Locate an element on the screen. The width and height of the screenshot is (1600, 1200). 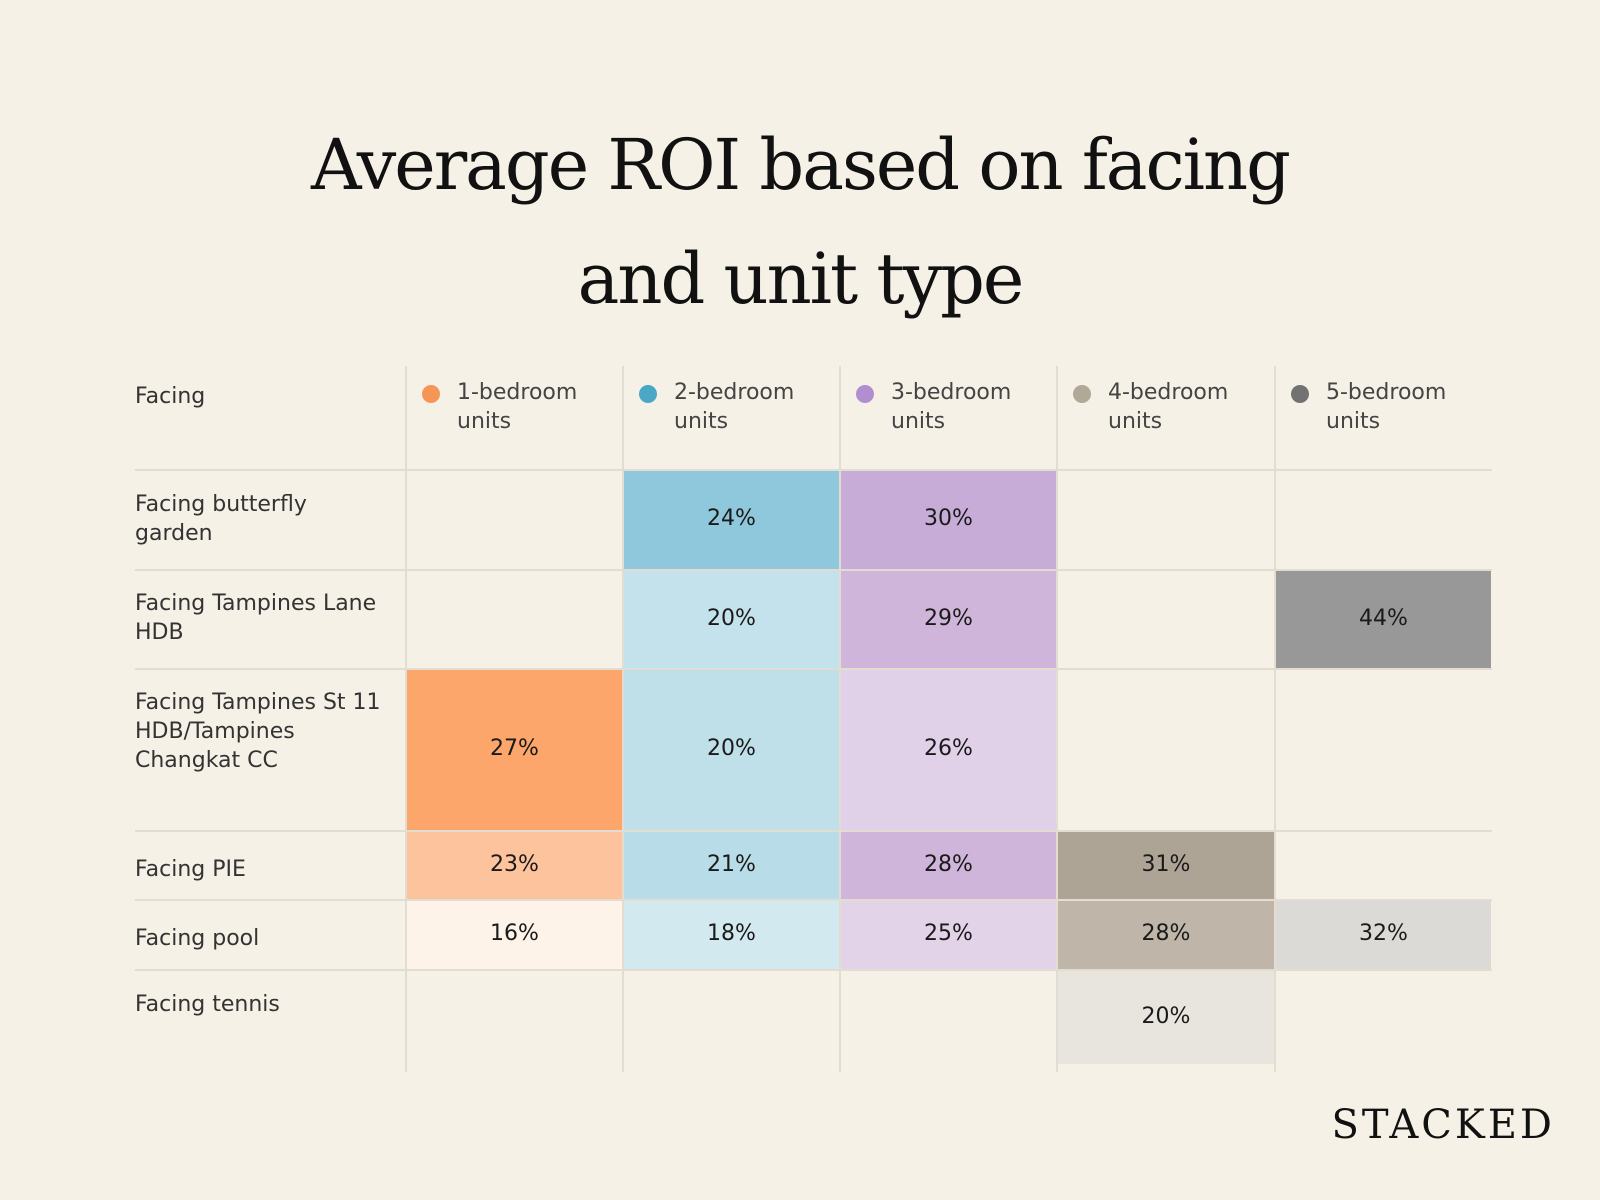
data-label: 18% is located at coordinates (731, 933).